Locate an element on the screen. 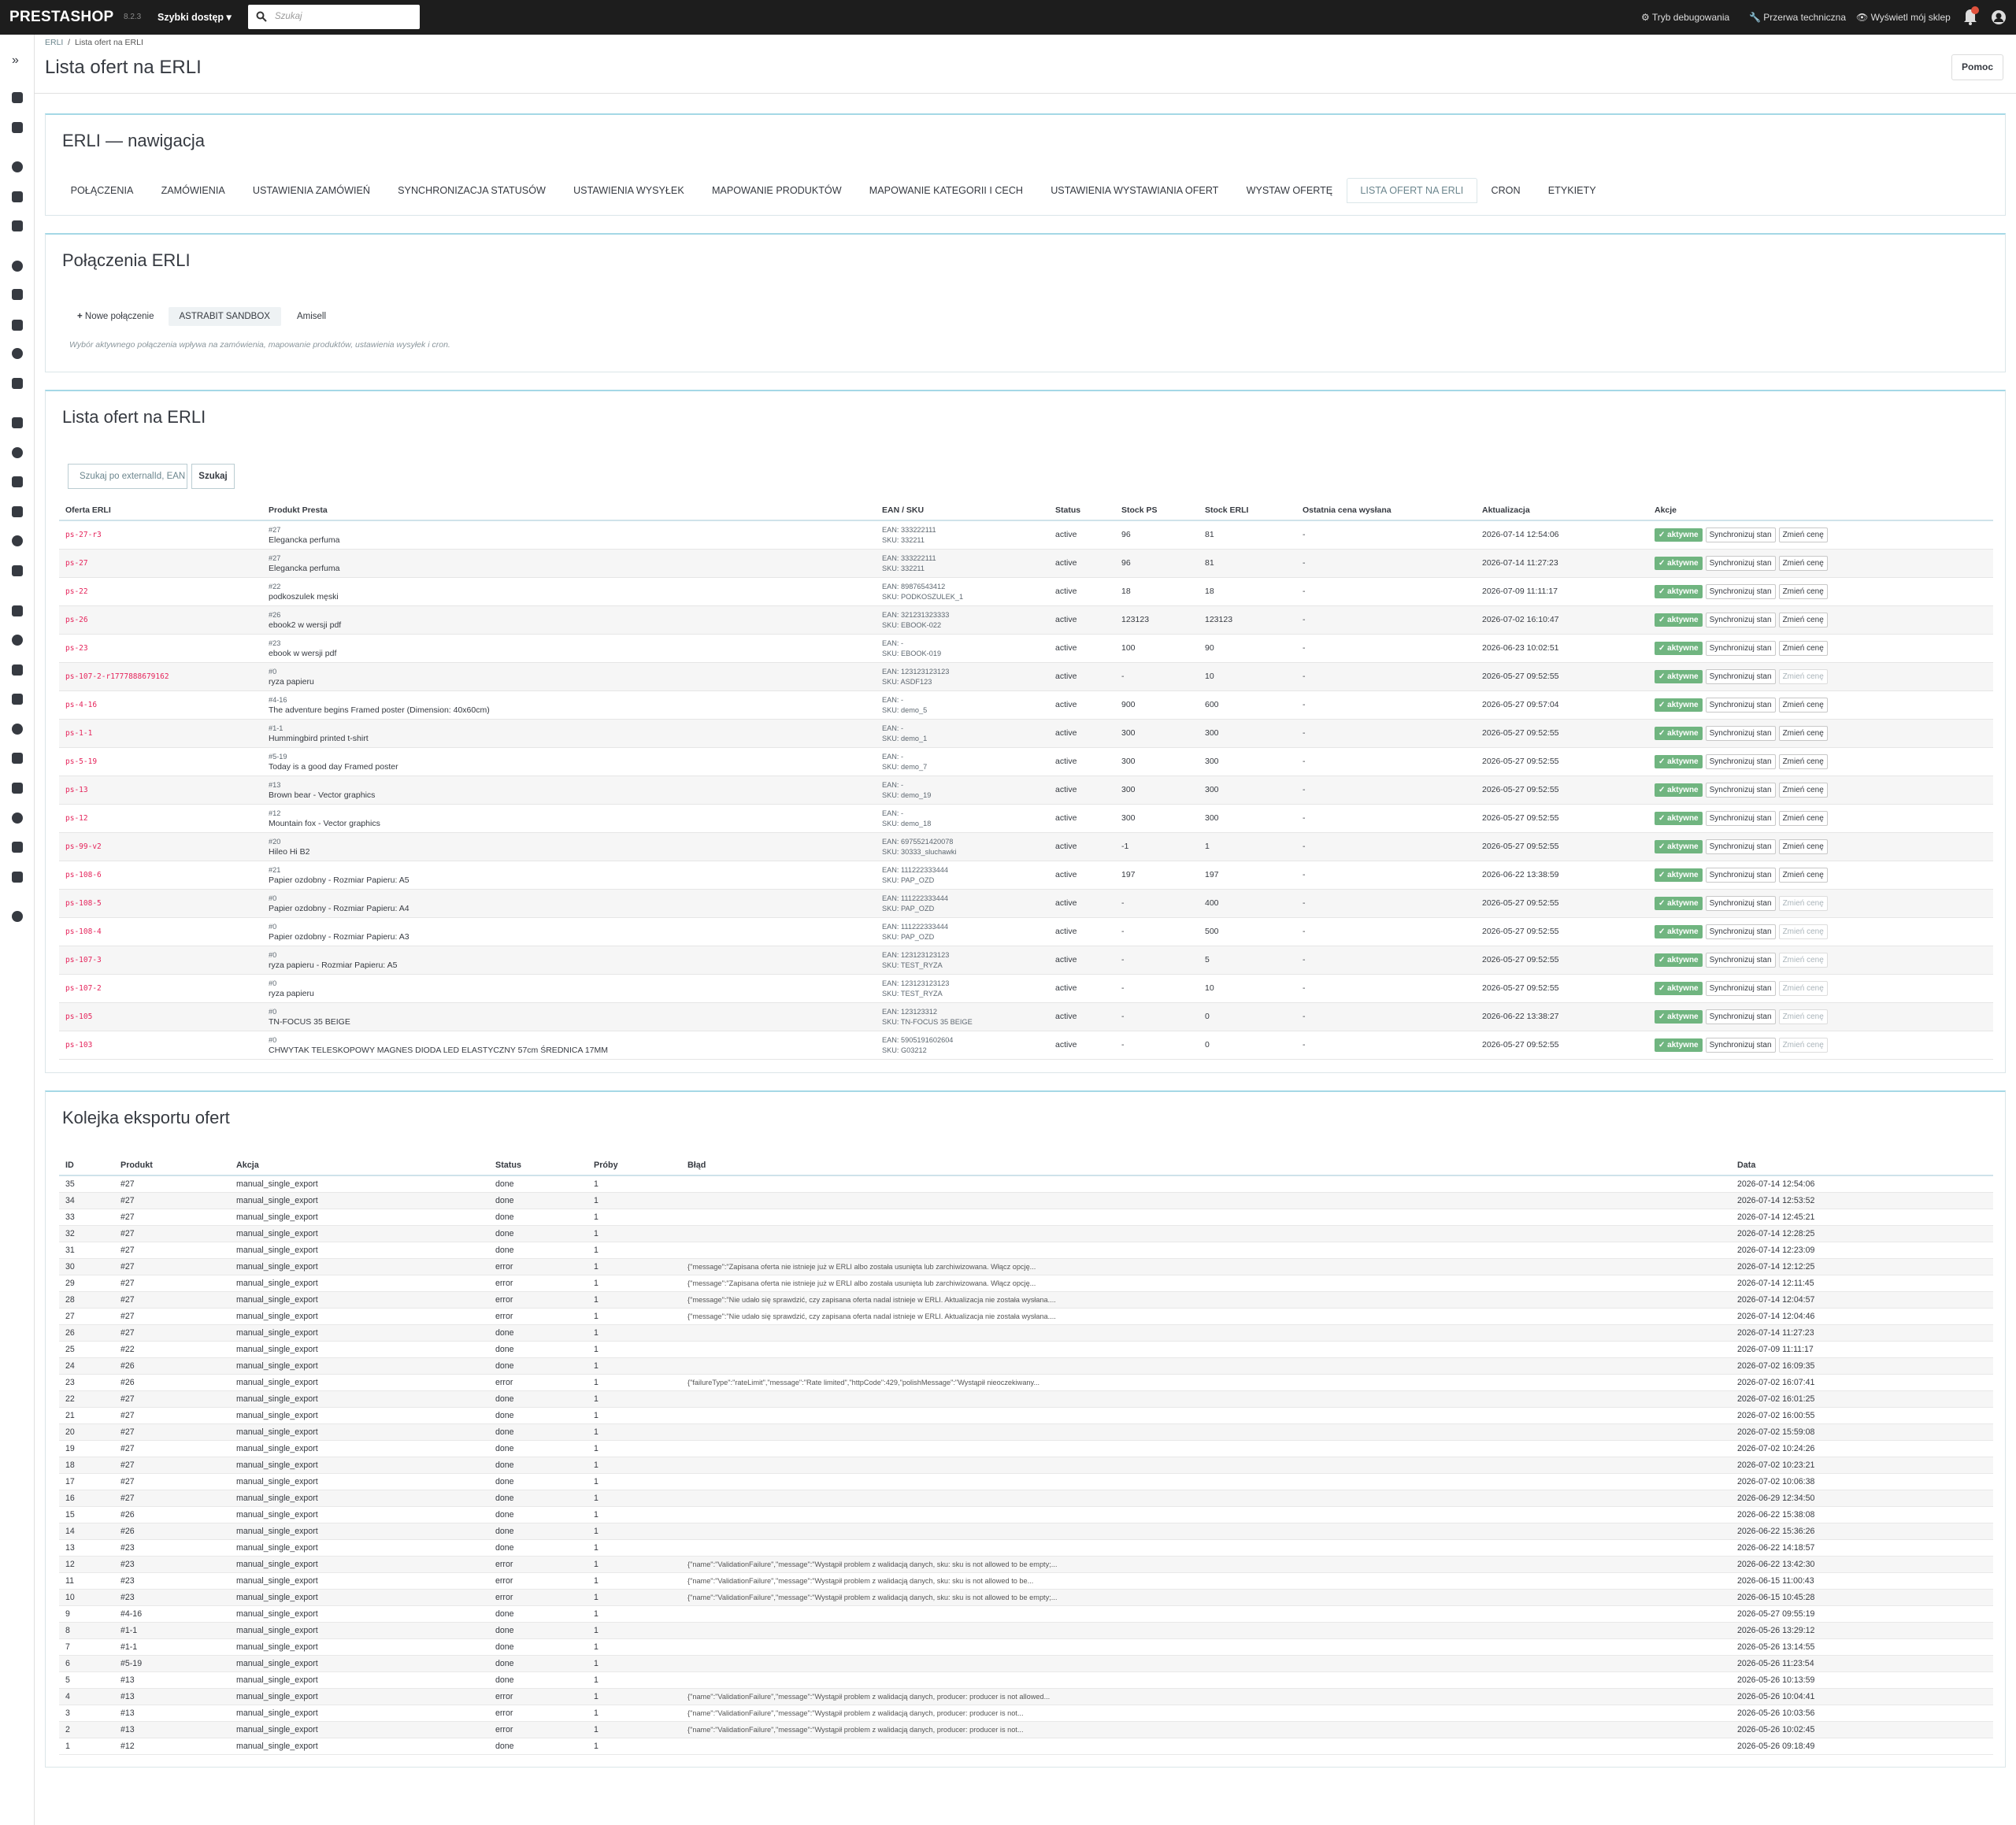  offers-search-button: Szukaj is located at coordinates (213, 476).